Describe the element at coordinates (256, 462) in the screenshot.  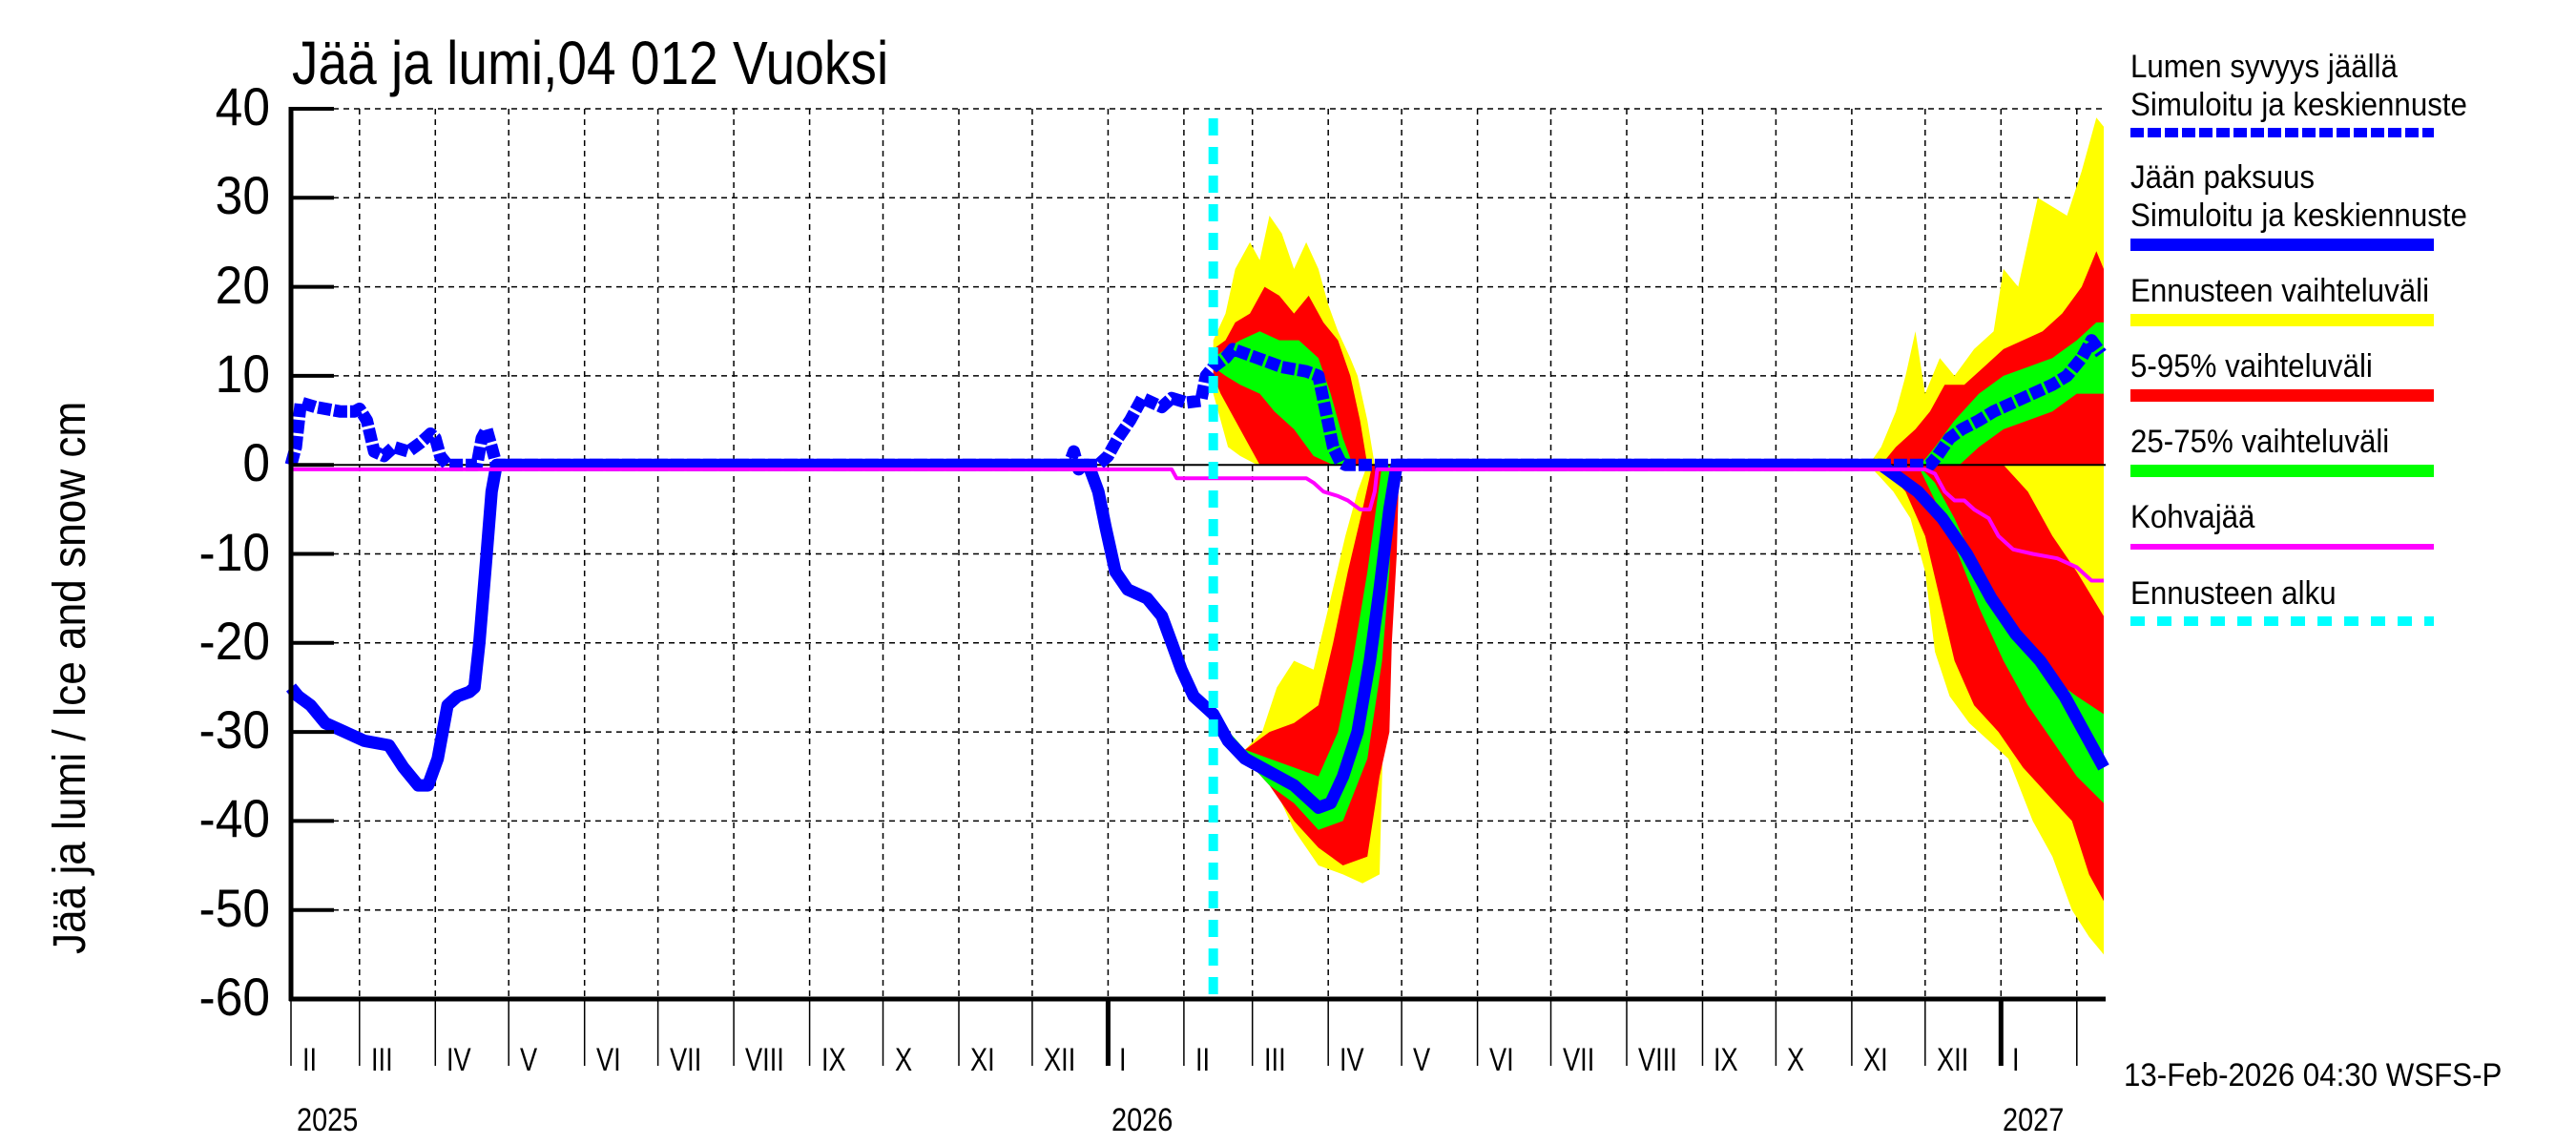
I see `y-tick-label: 0` at that location.